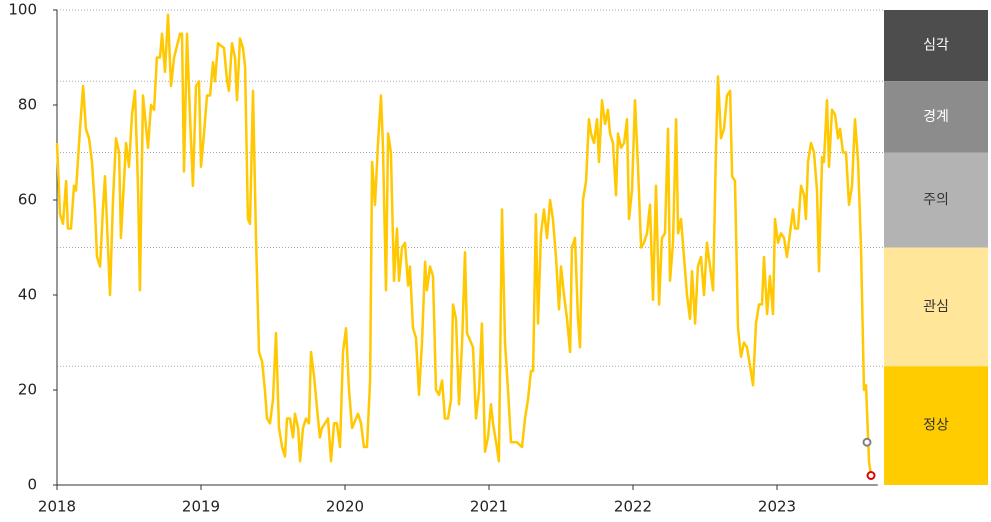 Image resolution: width=991 pixels, height=522 pixels. I want to click on x-tick-label: 2021, so click(489, 507).